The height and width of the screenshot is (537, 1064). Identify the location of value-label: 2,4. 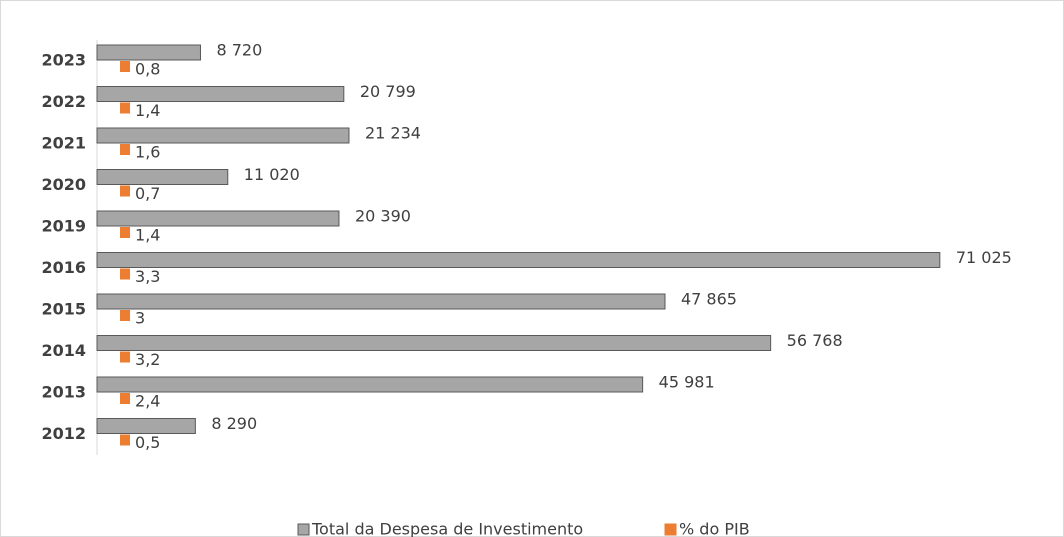
(147, 401).